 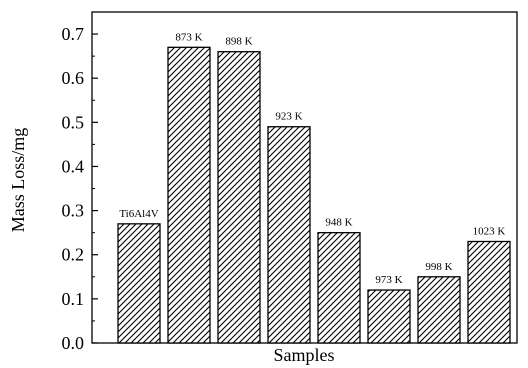 What do you see at coordinates (489, 231) in the screenshot?
I see `bar-label: 1023 K` at bounding box center [489, 231].